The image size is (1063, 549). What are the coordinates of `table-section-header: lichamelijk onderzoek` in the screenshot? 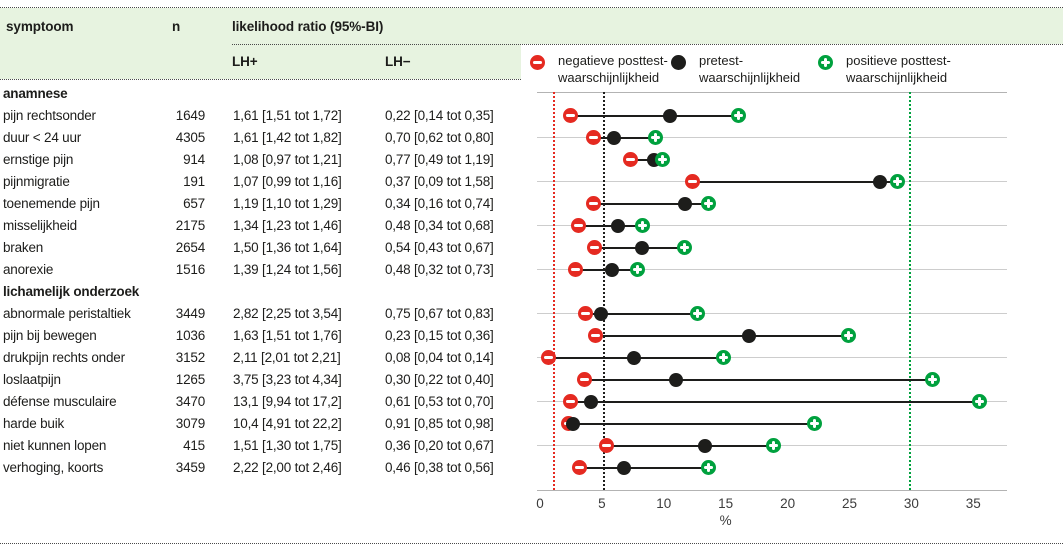 It's located at (71, 291).